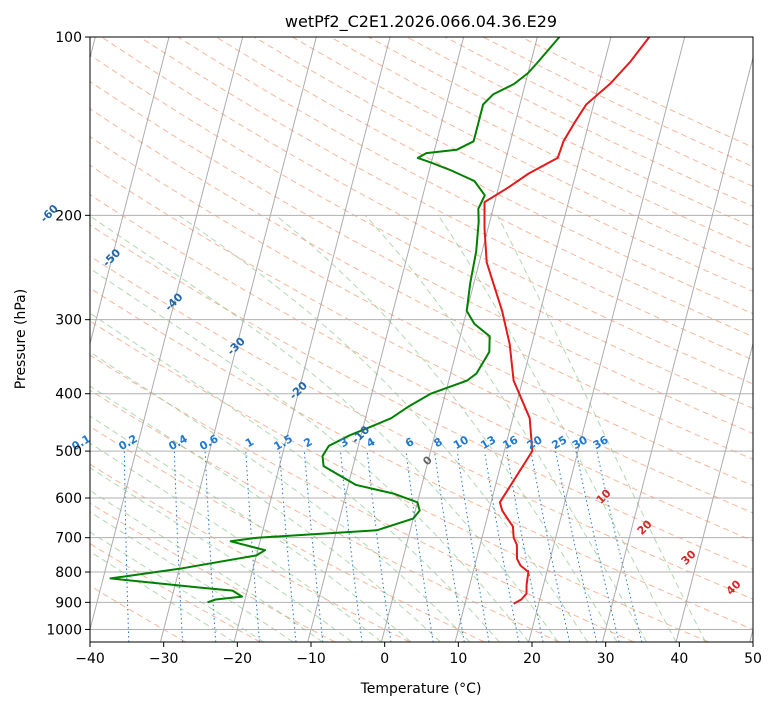  I want to click on y-tick-label: 300, so click(68, 321).